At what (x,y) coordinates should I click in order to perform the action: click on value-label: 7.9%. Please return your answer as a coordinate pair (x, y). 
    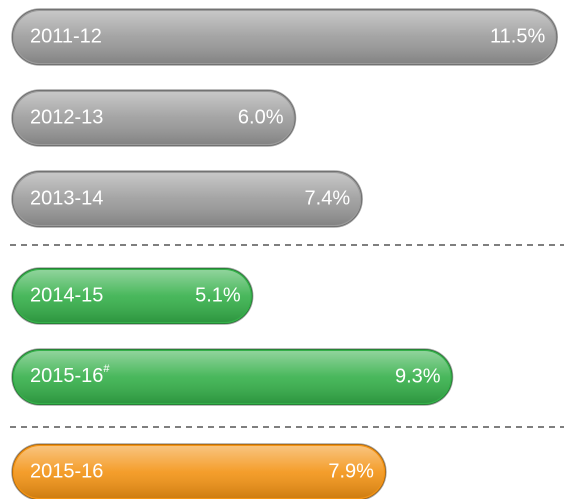
    Looking at the image, I should click on (351, 471).